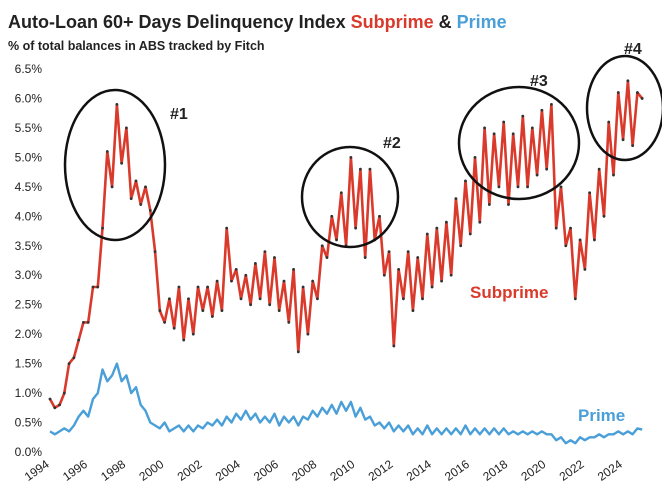  I want to click on annotation-label: #2, so click(392, 143).